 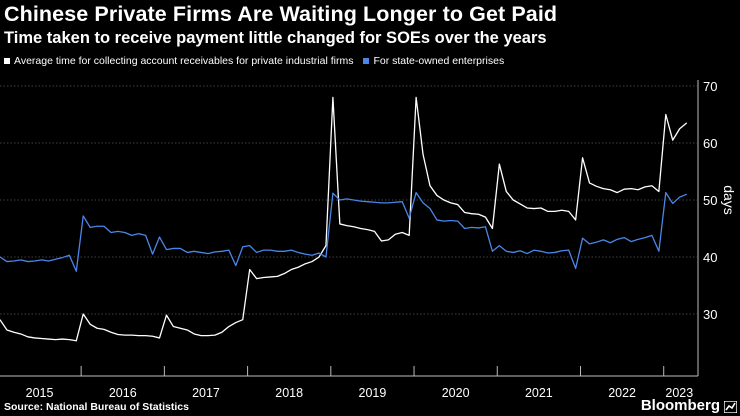 I want to click on legend-label-soe: For state-owned enterprises, so click(x=439, y=61).